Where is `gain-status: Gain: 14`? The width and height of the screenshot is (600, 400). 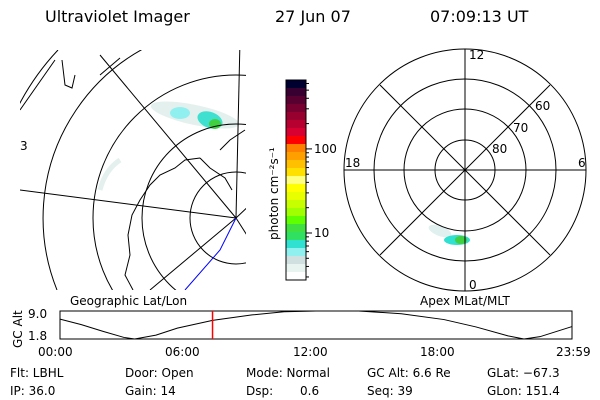 gain-status: Gain: 14 is located at coordinates (150, 391).